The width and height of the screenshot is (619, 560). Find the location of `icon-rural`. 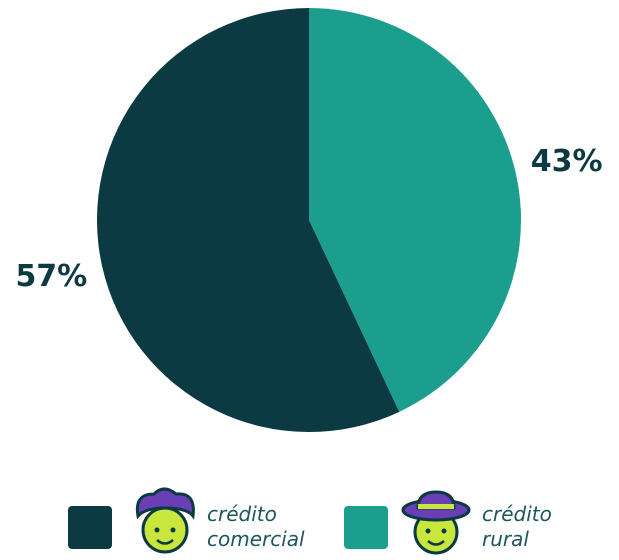

icon-rural is located at coordinates (436, 522).